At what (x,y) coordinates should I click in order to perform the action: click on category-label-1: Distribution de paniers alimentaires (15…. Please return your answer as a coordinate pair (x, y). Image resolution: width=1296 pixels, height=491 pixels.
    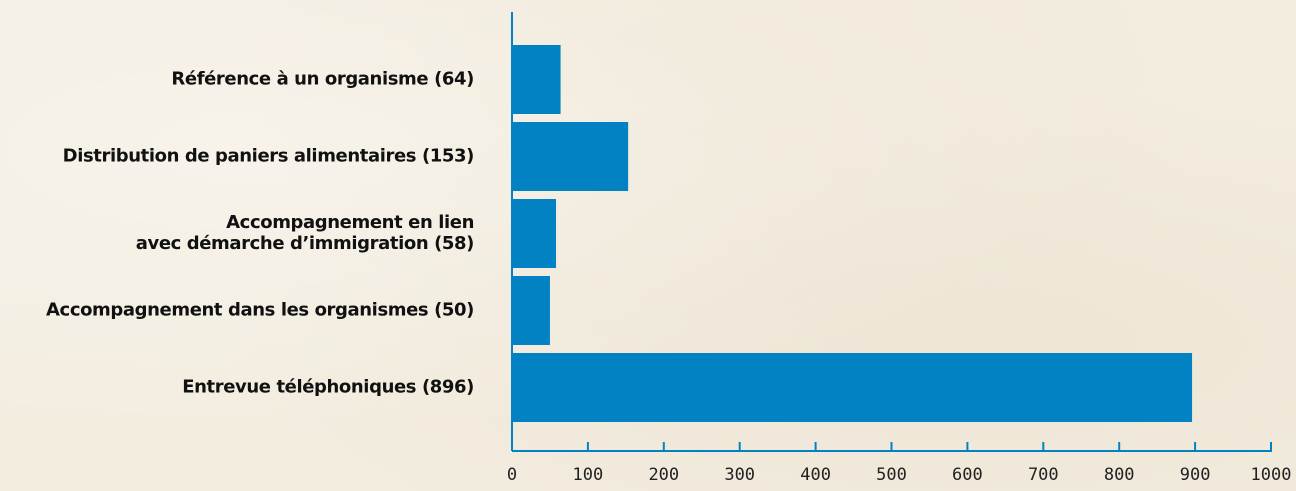
    Looking at the image, I should click on (268, 156).